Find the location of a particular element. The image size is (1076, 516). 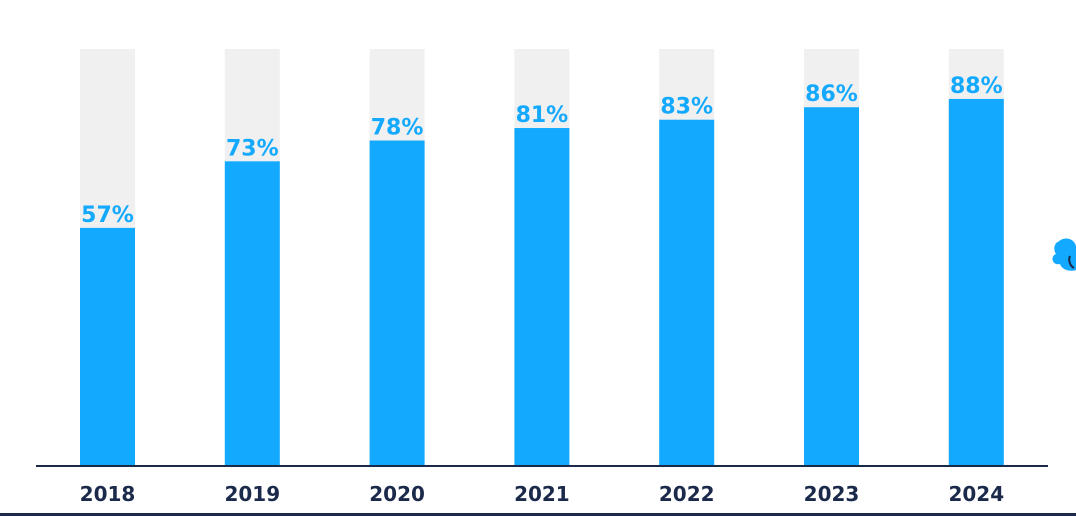

category-label-2023: 2023 is located at coordinates (832, 494).